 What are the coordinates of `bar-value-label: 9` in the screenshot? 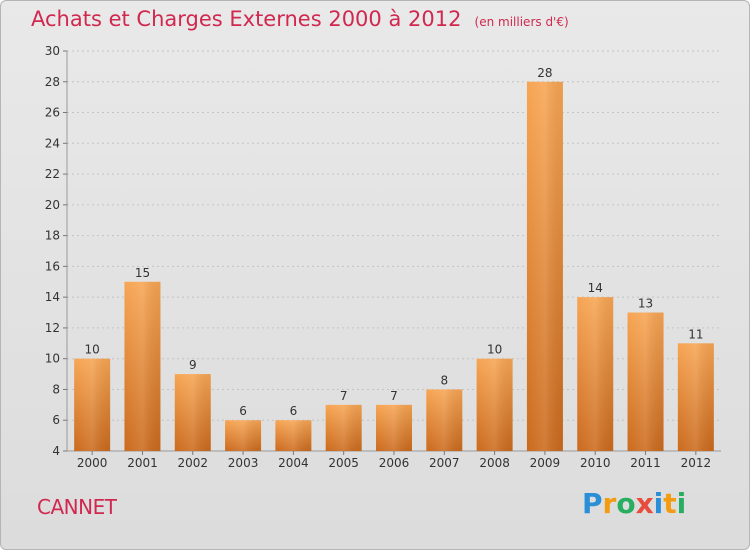 It's located at (193, 365).